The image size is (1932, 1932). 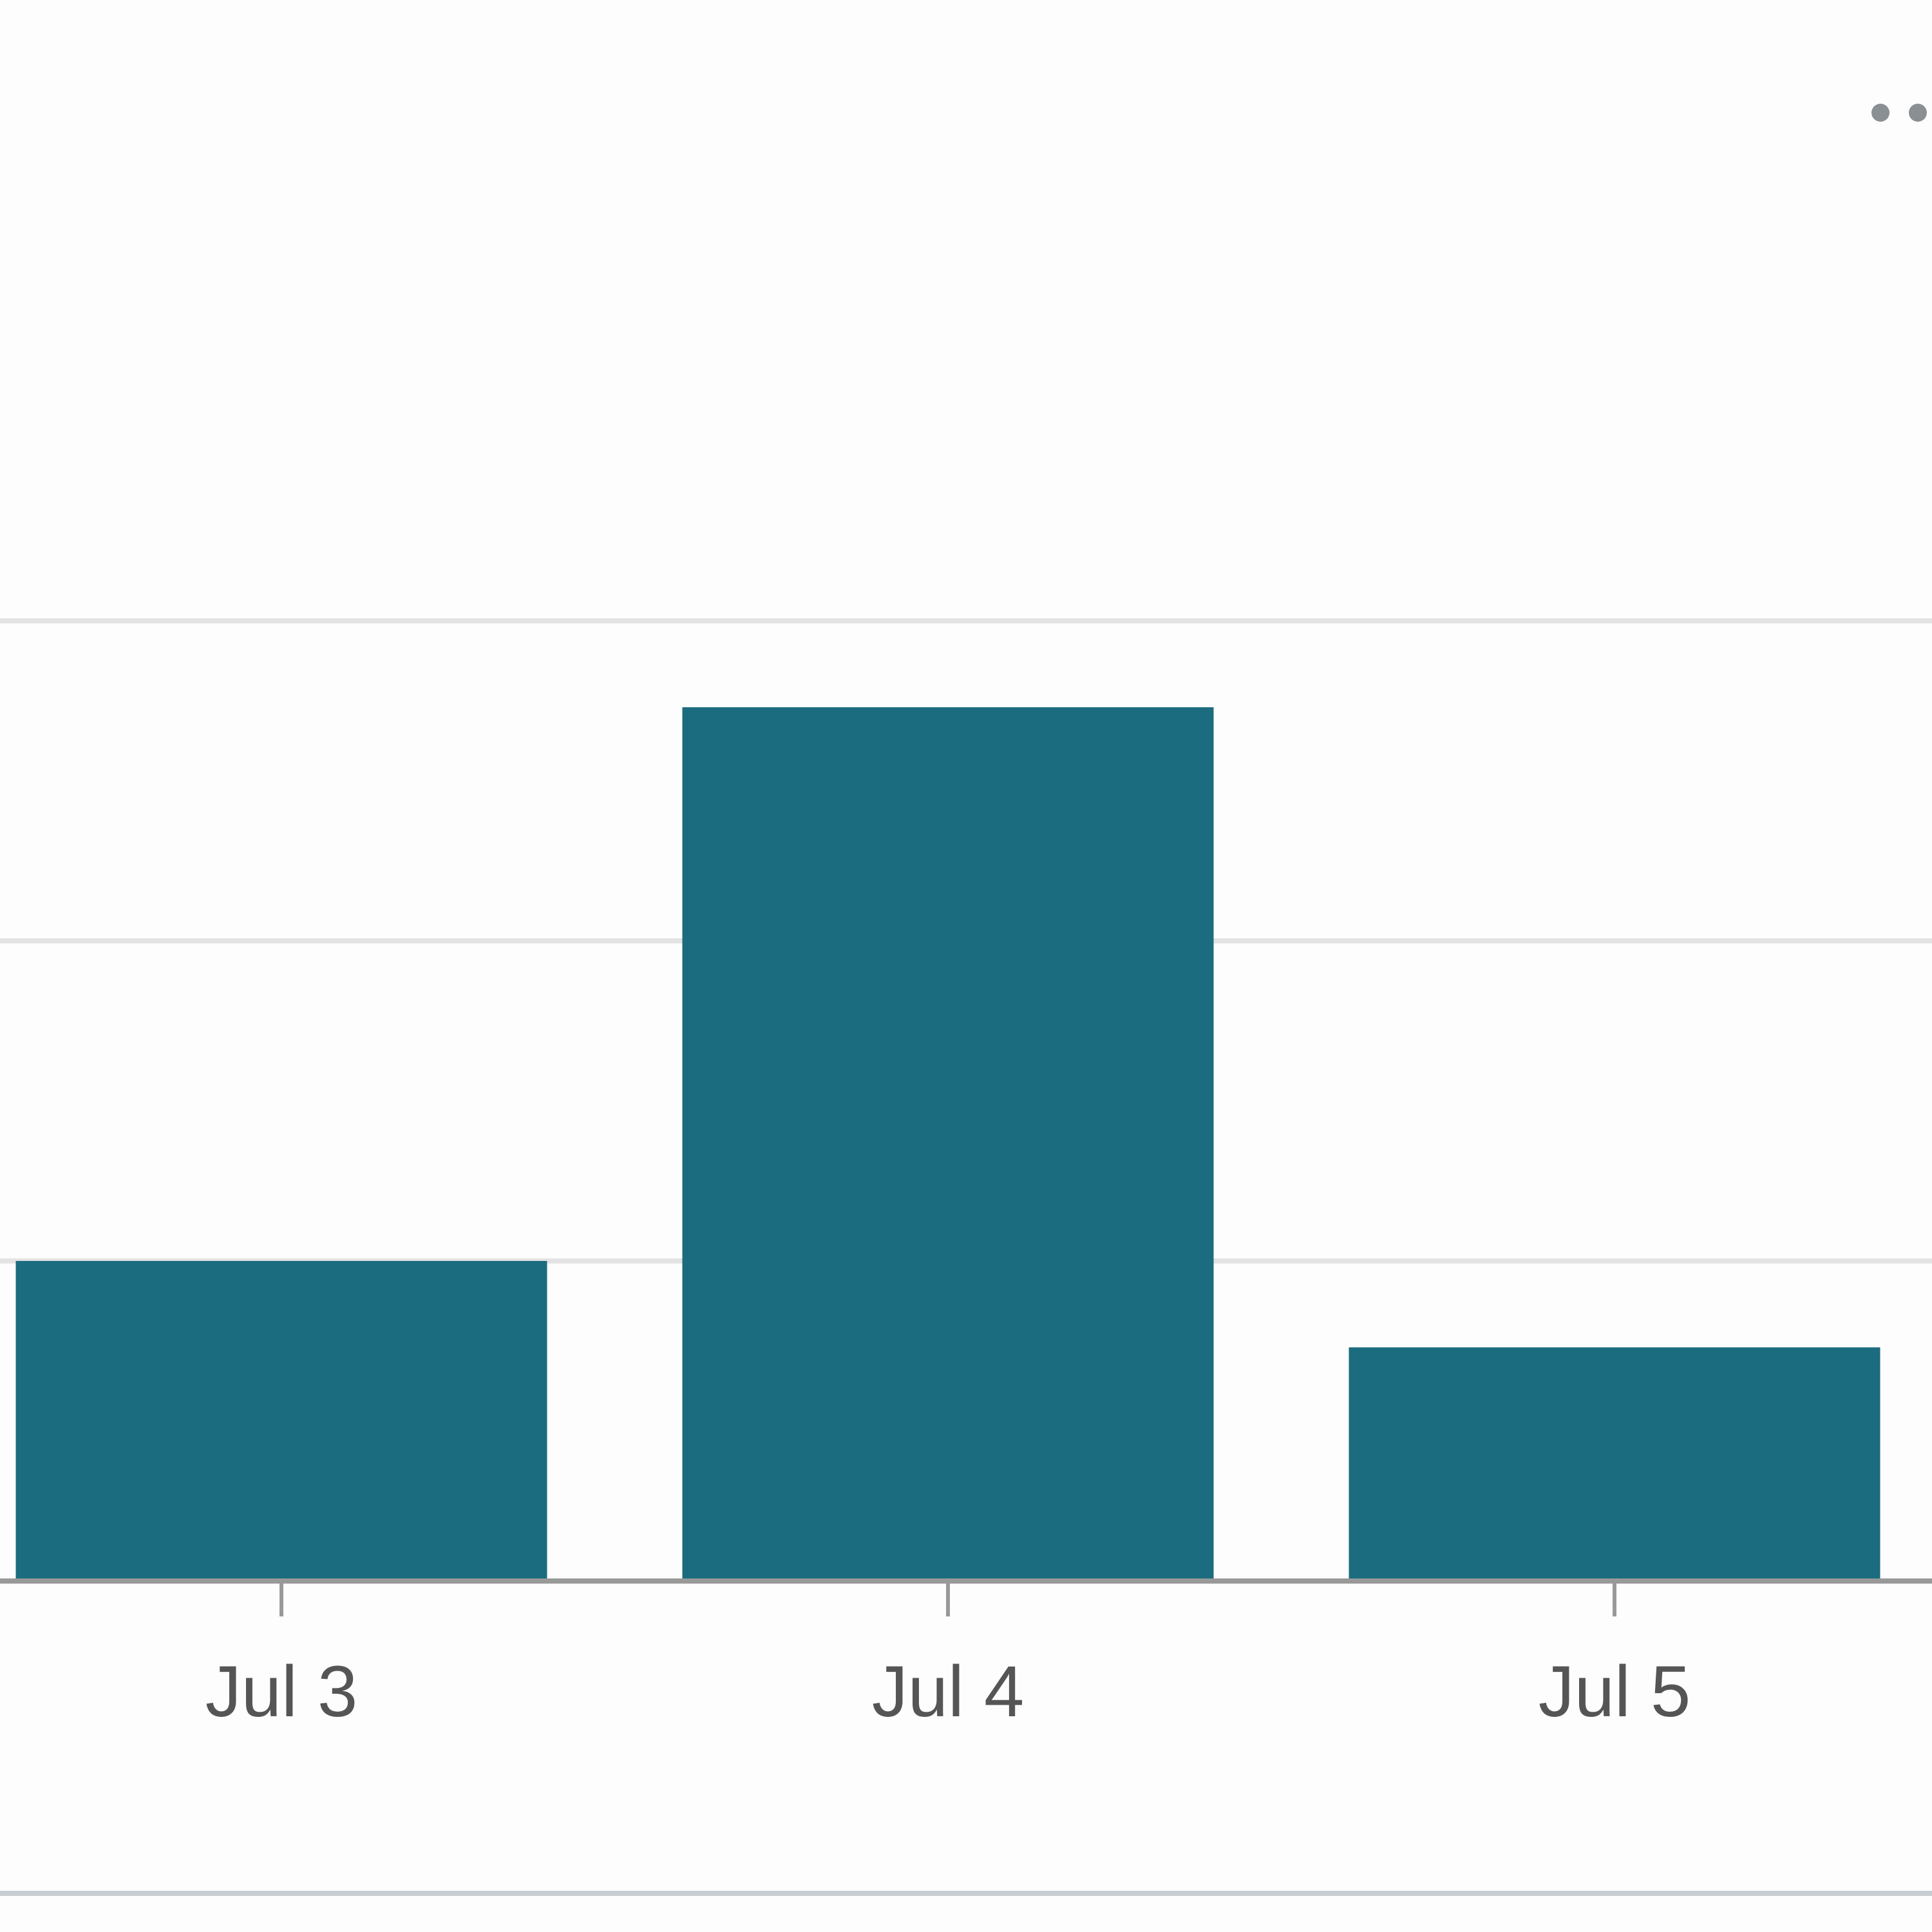 I want to click on x-tick-label: Jul 3, so click(x=281, y=1692).